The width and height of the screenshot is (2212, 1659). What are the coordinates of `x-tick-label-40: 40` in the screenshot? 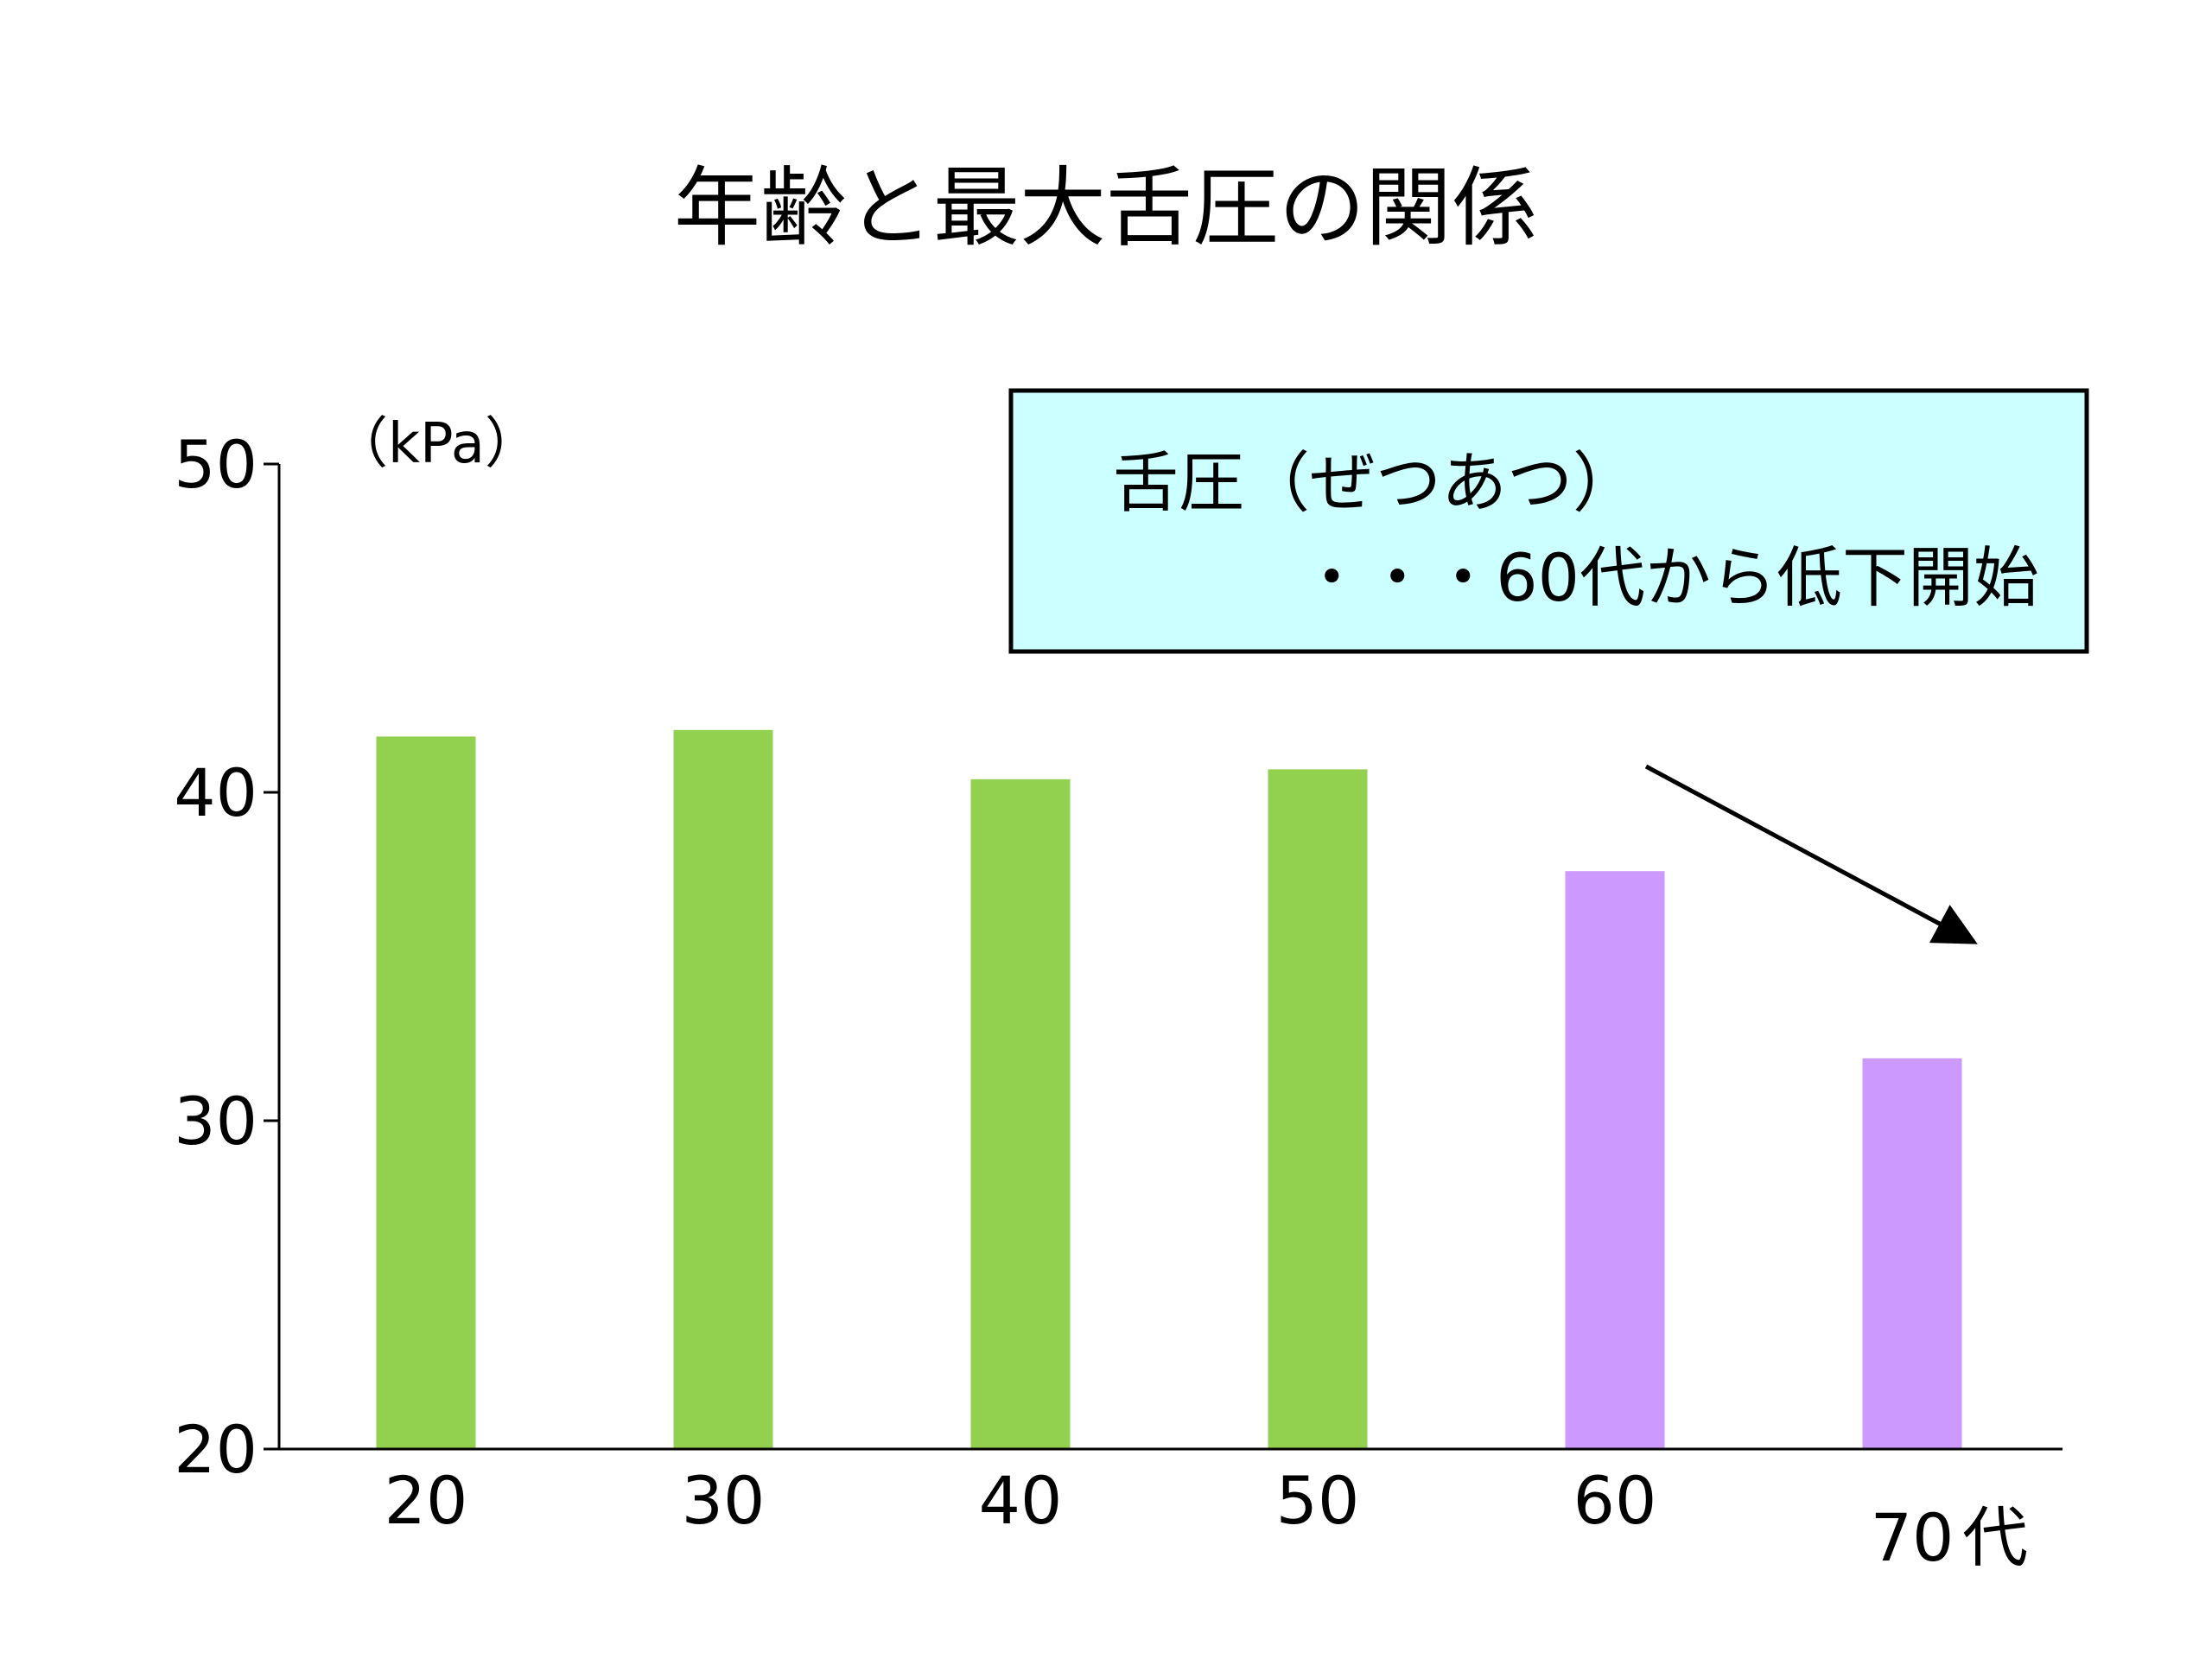 It's located at (1021, 1500).